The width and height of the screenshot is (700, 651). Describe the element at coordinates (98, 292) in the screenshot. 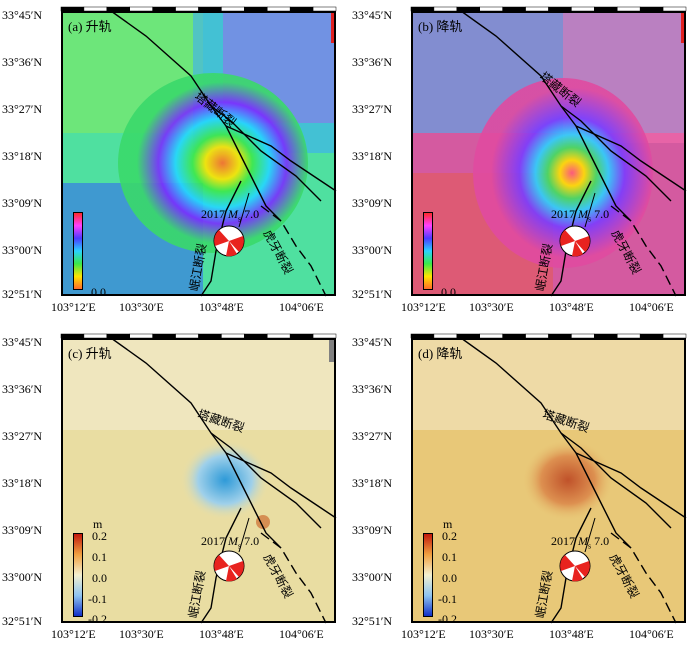

I see `colorbar-a-min: 0.0` at that location.